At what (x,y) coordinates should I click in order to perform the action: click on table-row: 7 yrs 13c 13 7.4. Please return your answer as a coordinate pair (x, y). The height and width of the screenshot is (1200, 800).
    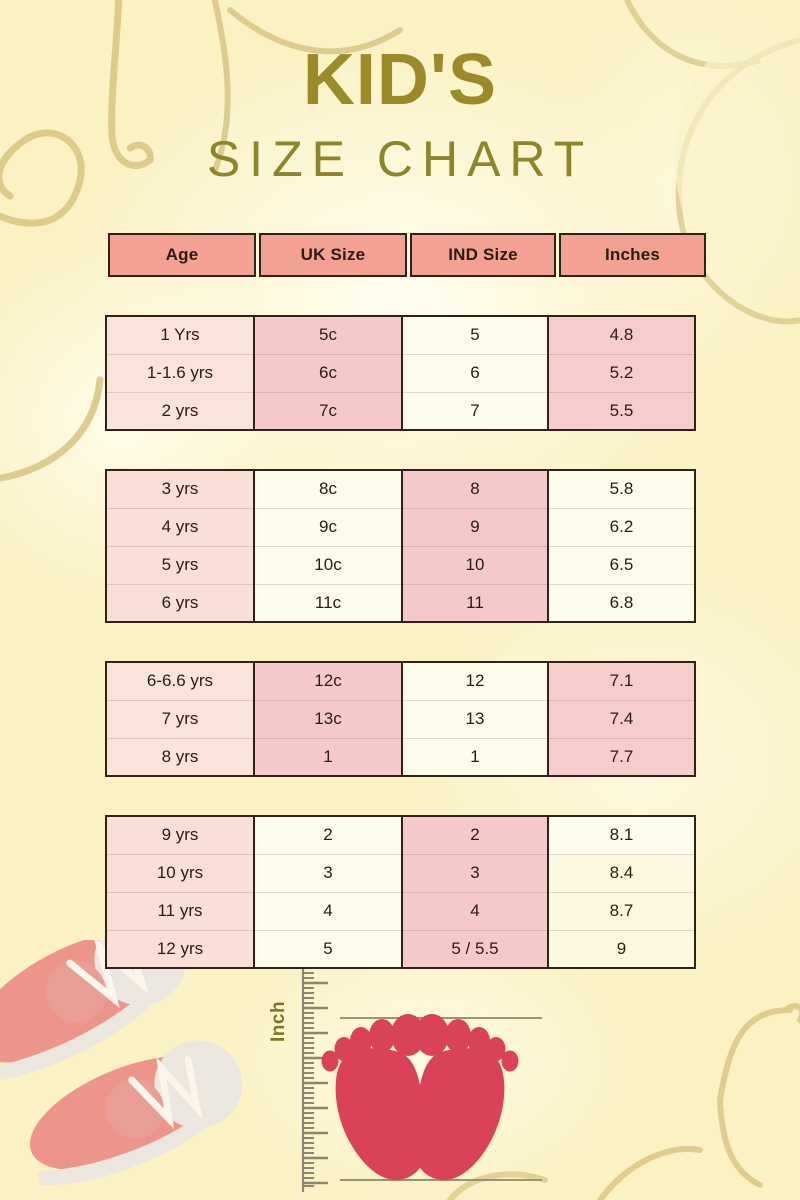
    Looking at the image, I should click on (400, 719).